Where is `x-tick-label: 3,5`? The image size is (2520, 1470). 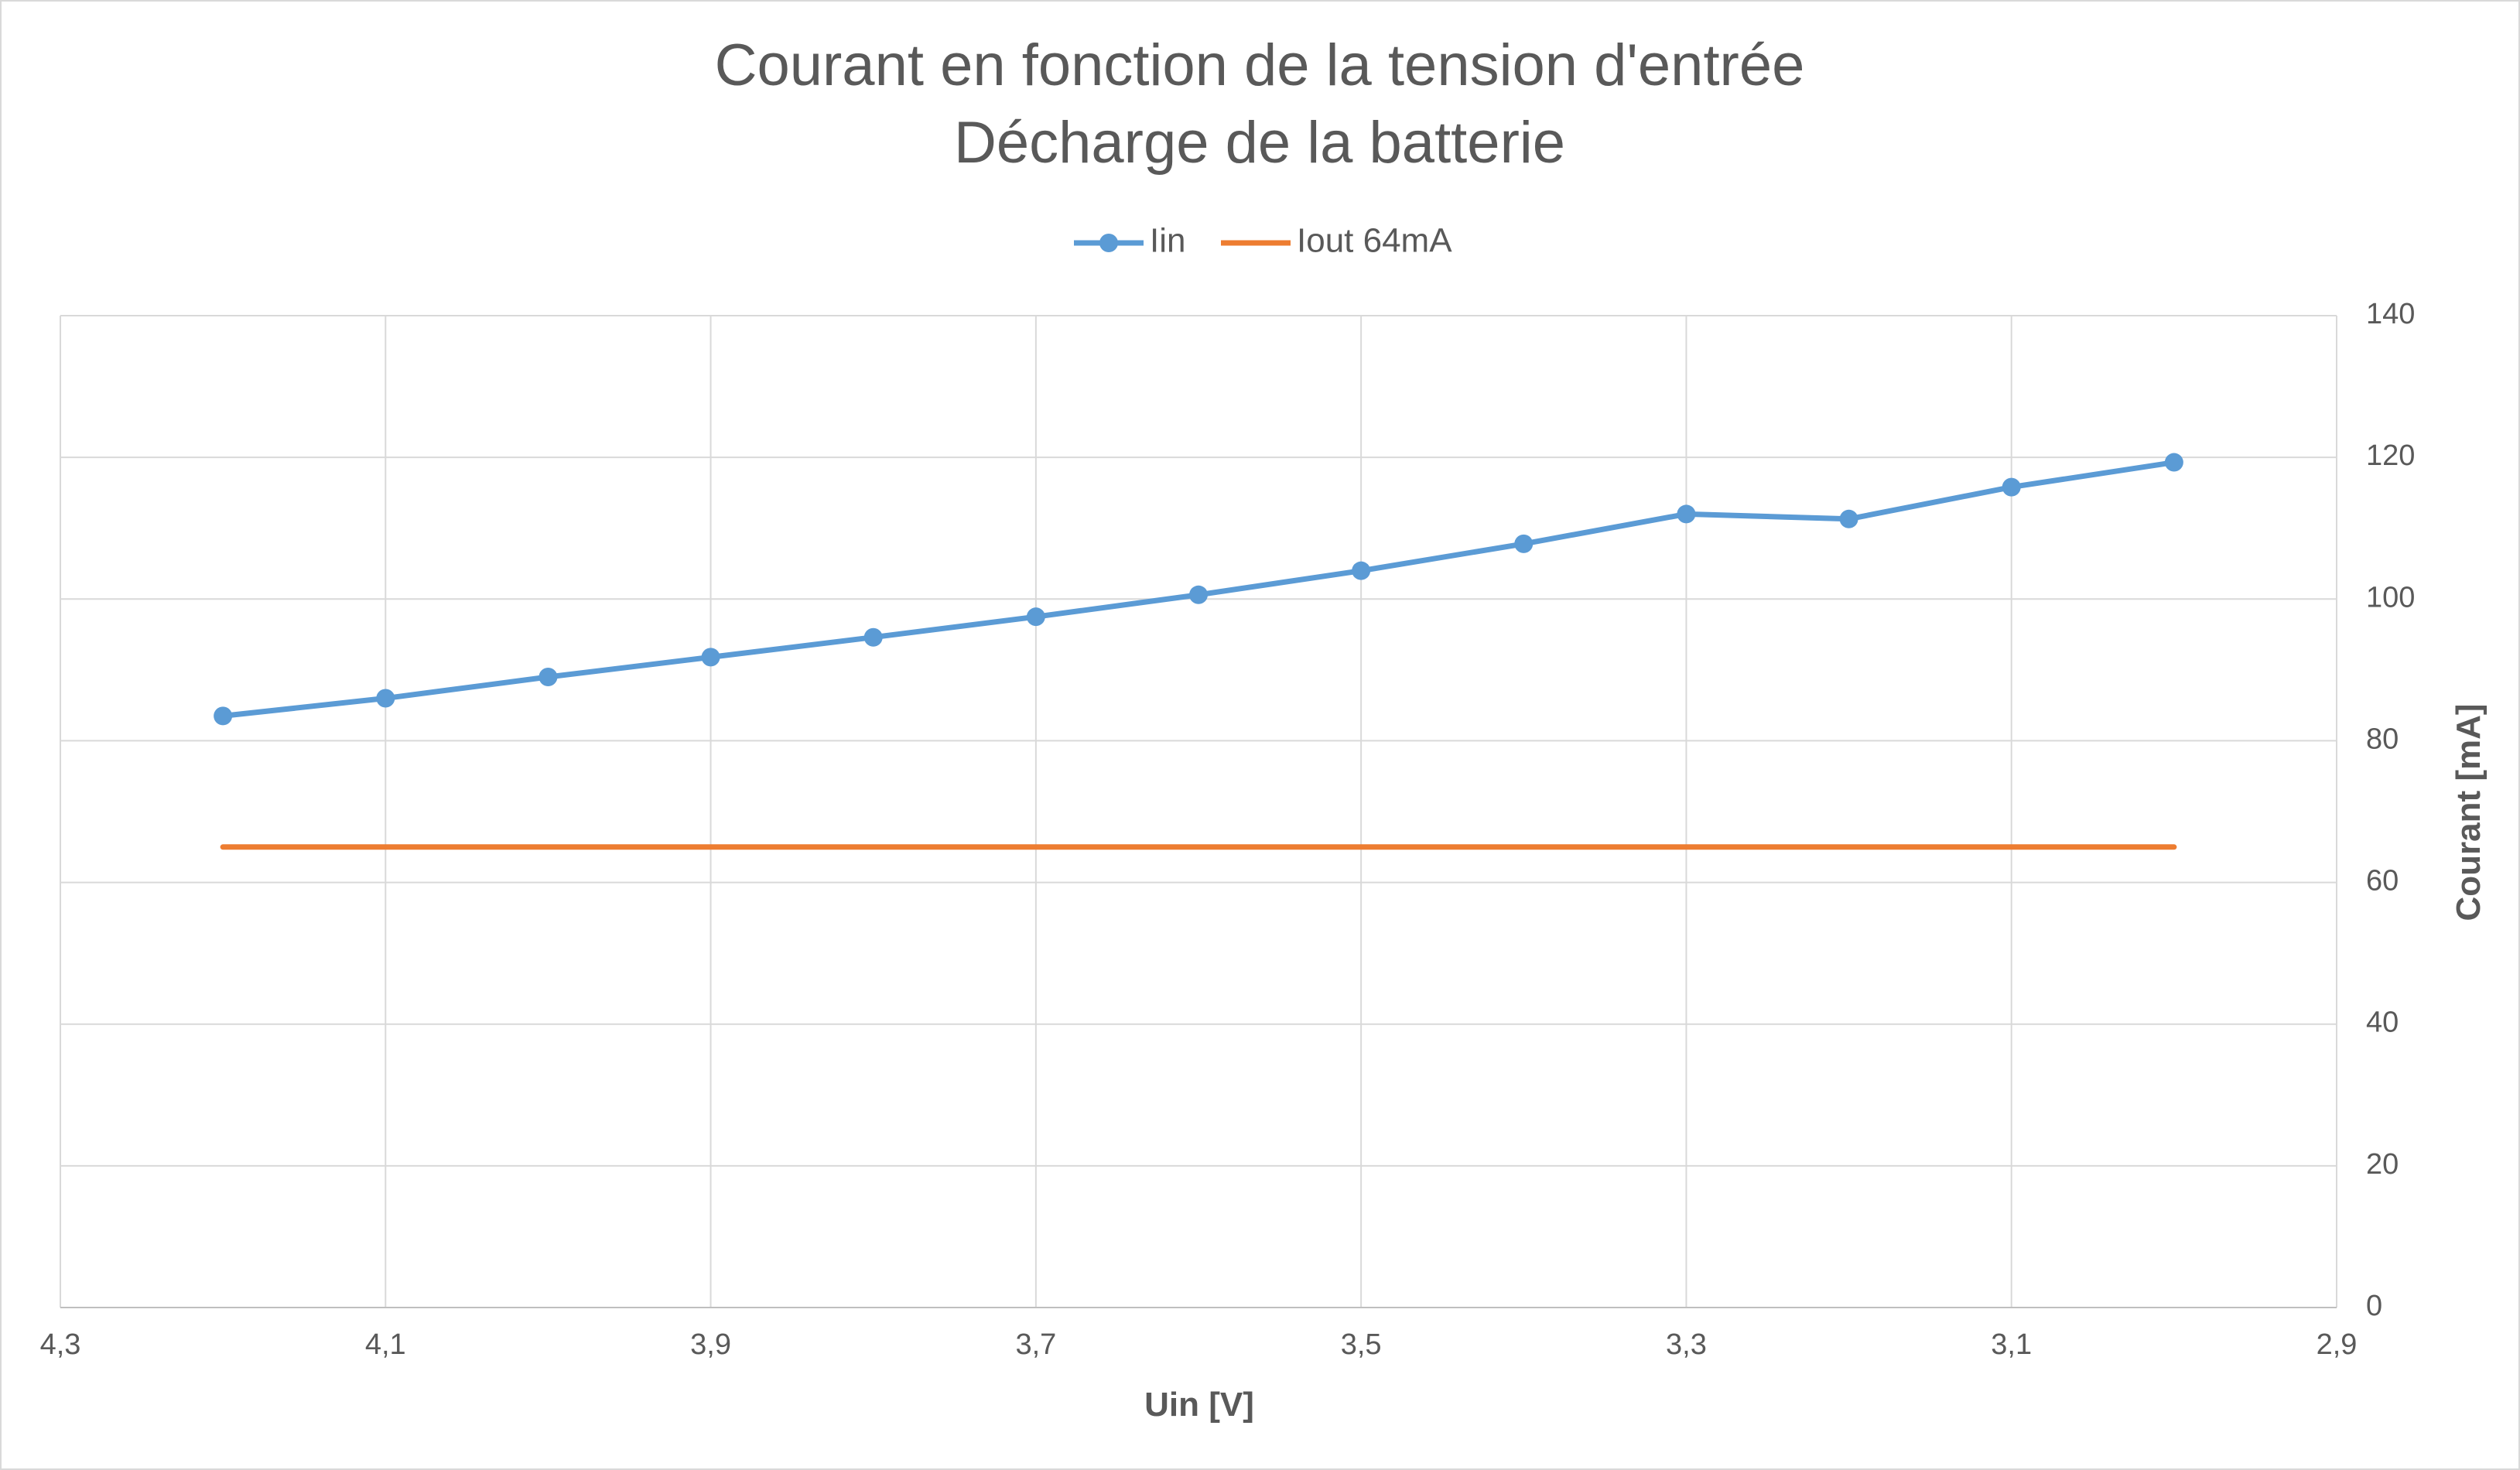
x-tick-label: 3,5 is located at coordinates (1361, 1344).